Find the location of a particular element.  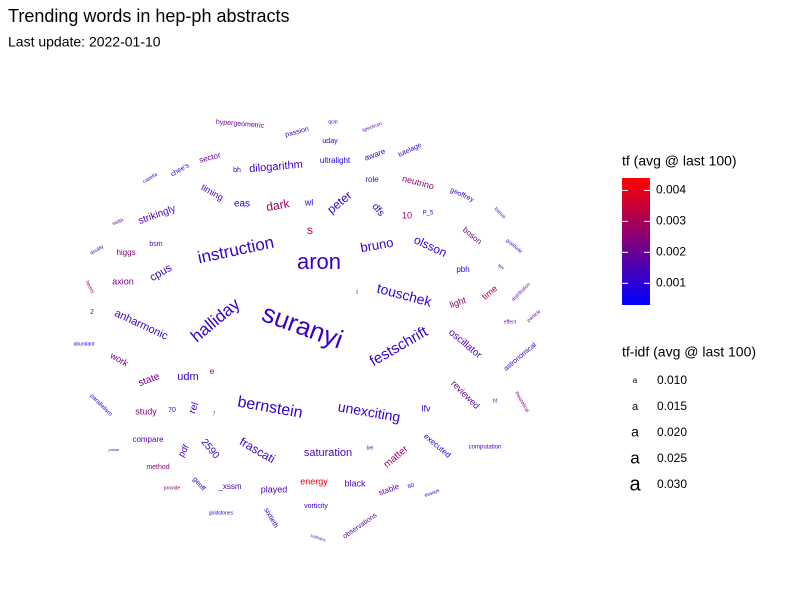

word: unexciting is located at coordinates (369, 411).